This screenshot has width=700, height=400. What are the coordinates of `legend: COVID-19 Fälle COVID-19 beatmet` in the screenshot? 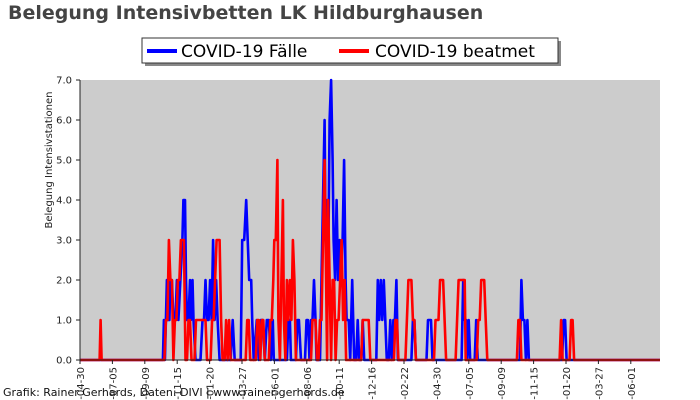 It's located at (351, 51).